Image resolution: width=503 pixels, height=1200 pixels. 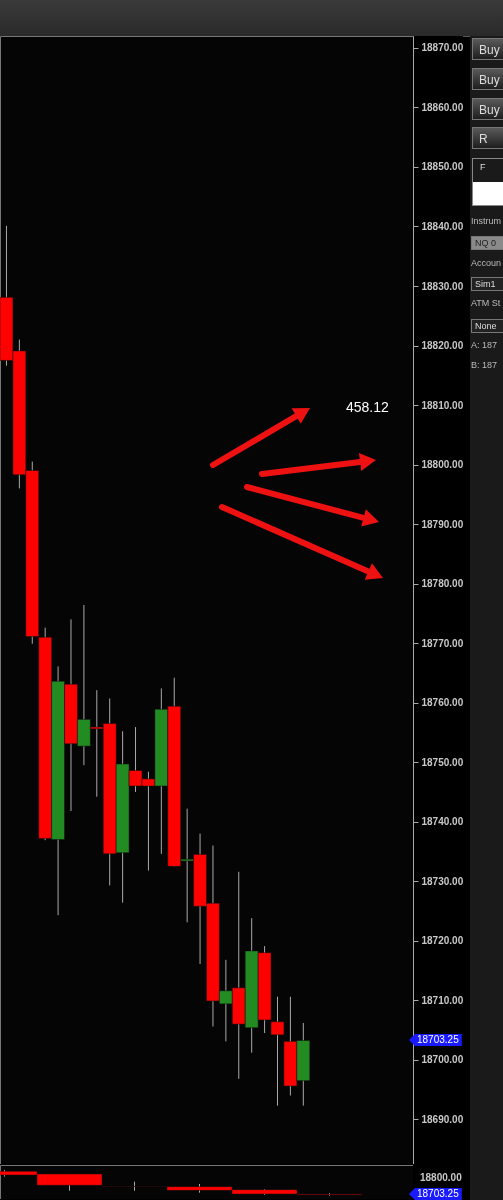 I want to click on y-tick-label: 18780.00, so click(x=442, y=584).